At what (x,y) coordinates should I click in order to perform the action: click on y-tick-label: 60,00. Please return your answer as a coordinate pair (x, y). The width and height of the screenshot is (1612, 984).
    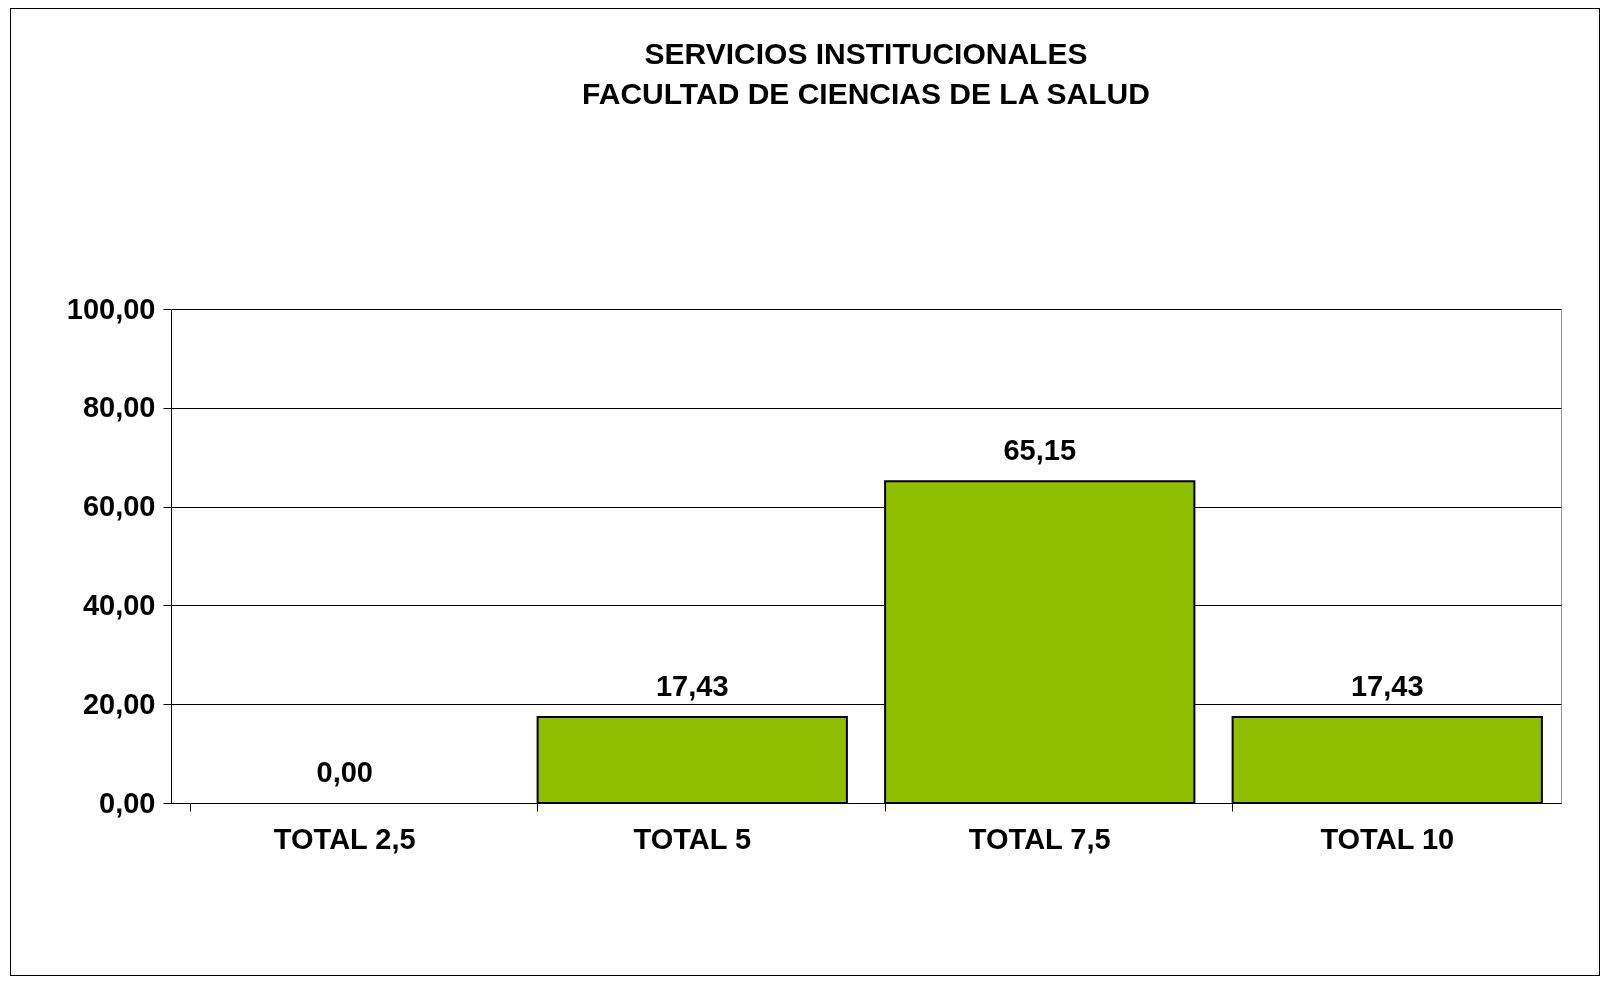
    Looking at the image, I should click on (119, 506).